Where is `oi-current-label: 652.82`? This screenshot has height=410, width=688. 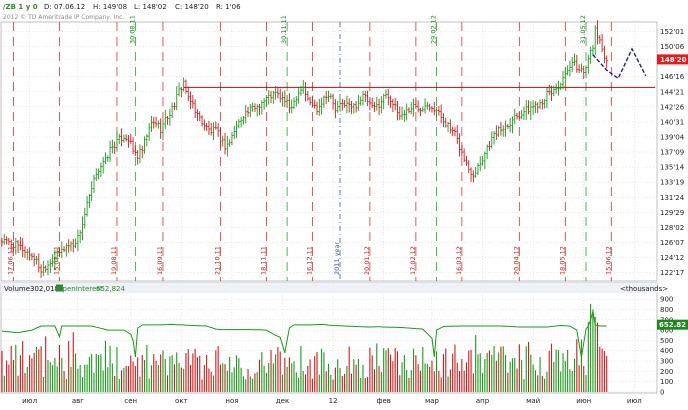
oi-current-label: 652.82 is located at coordinates (672, 325).